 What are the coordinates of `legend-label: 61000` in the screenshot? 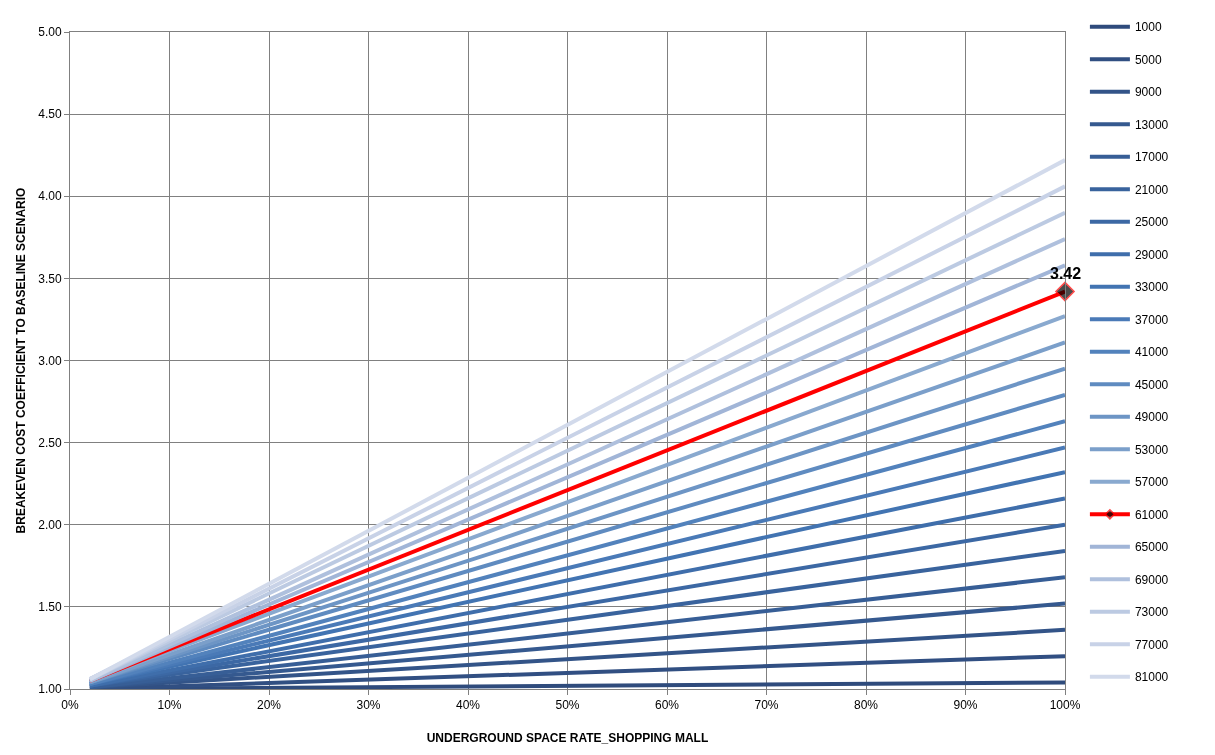 It's located at (1151, 514).